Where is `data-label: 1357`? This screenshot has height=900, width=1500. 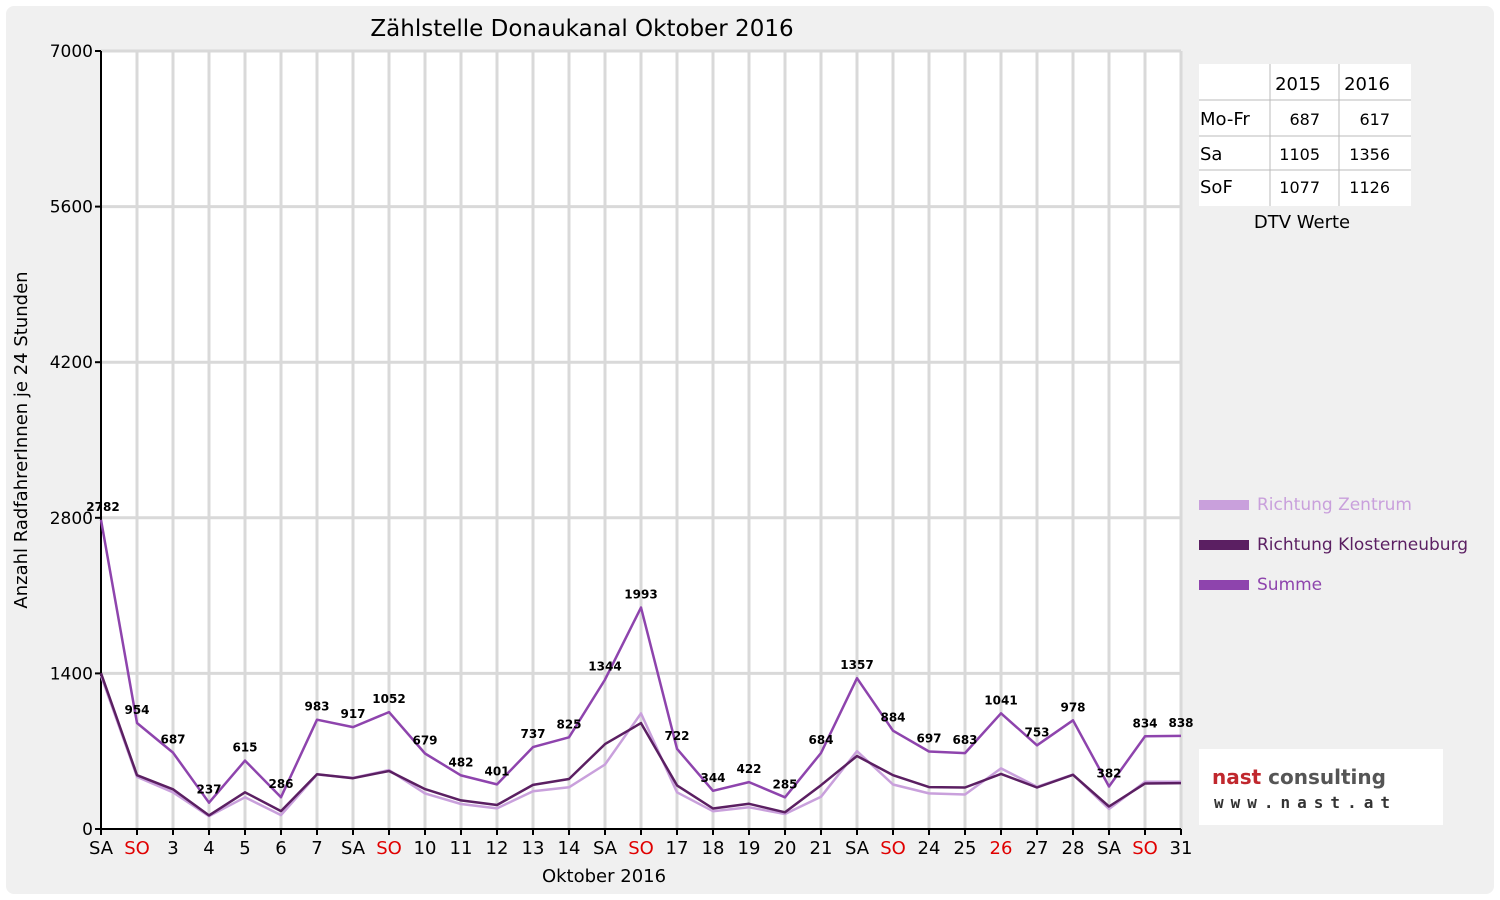
data-label: 1357 is located at coordinates (856, 665).